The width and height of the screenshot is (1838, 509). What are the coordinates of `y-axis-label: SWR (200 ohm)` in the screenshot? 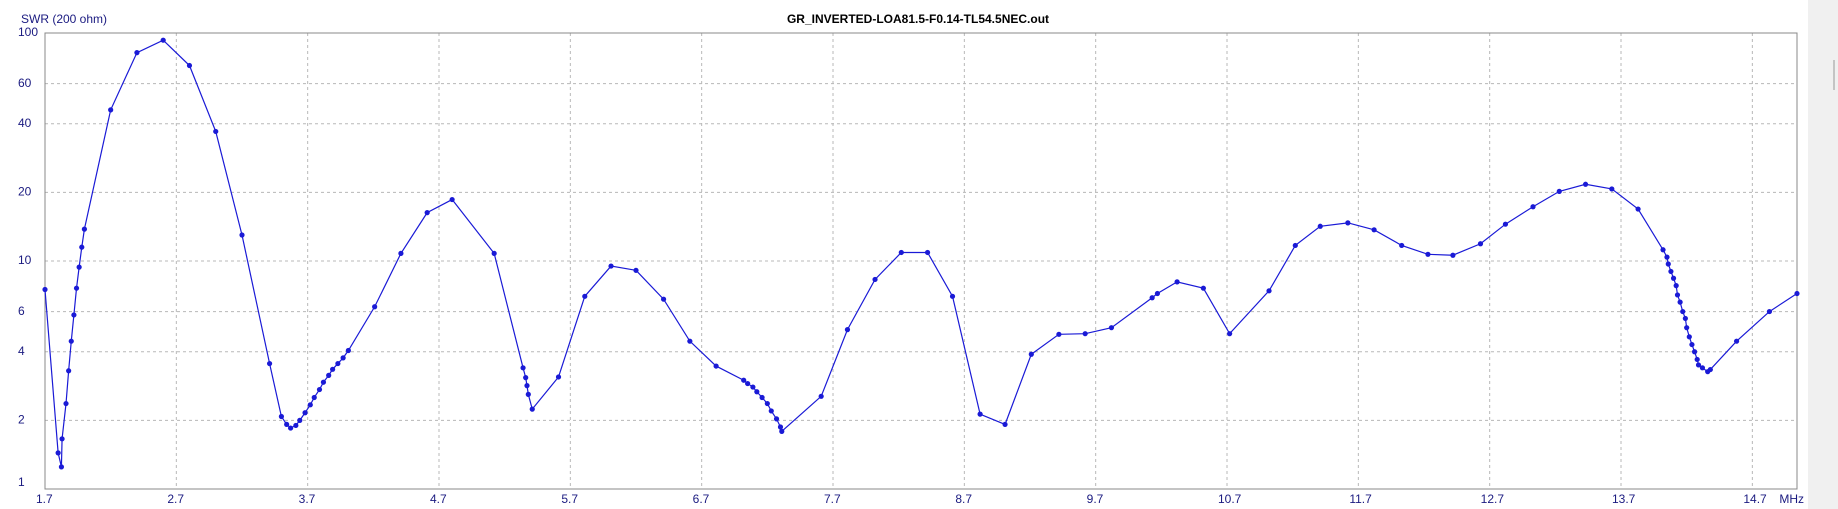 It's located at (64, 19).